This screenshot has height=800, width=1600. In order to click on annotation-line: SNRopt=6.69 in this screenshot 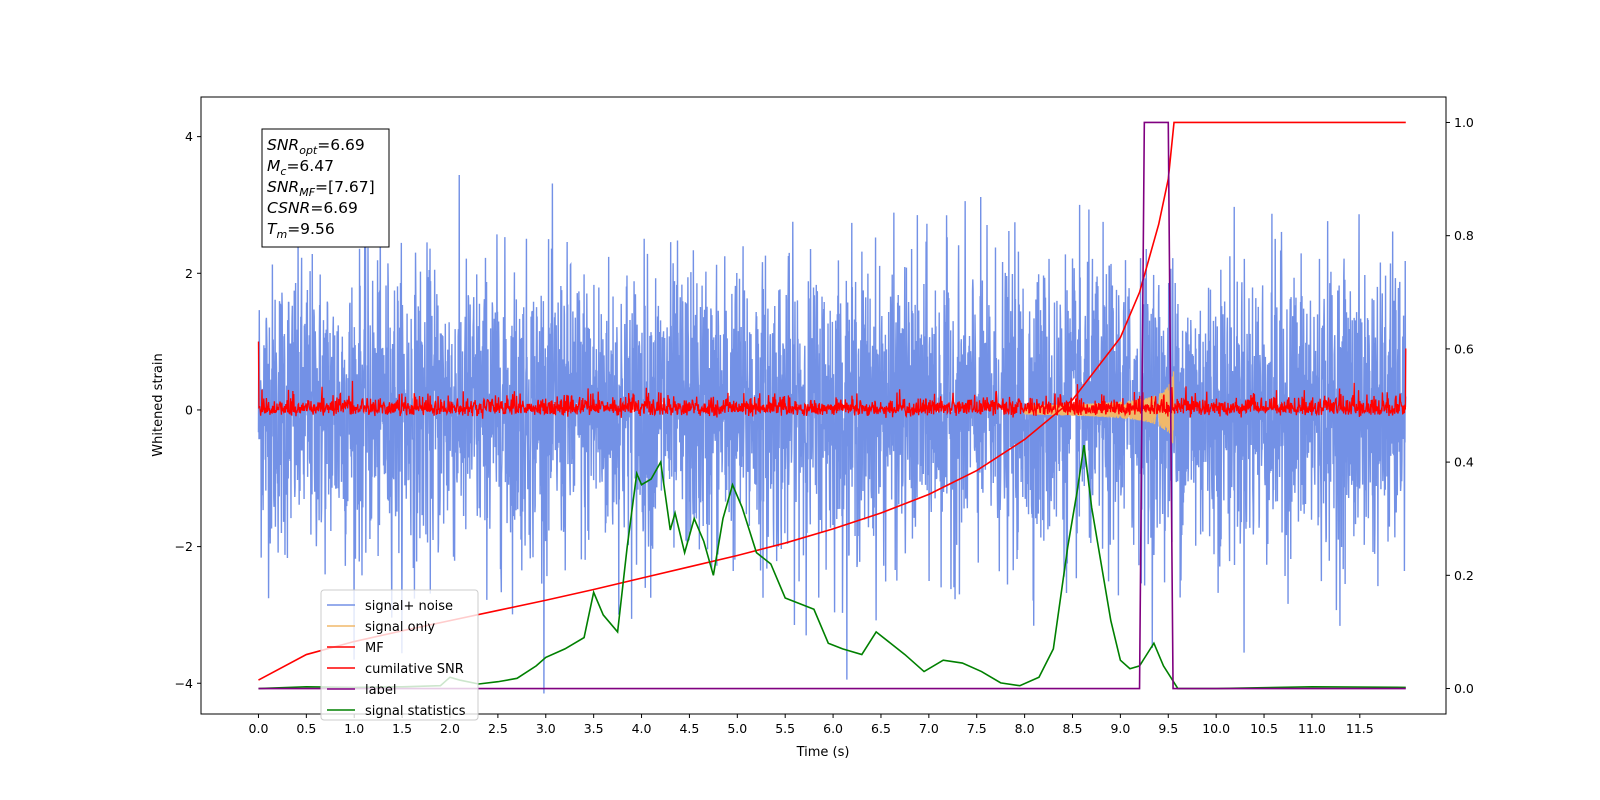, I will do `click(316, 146)`.